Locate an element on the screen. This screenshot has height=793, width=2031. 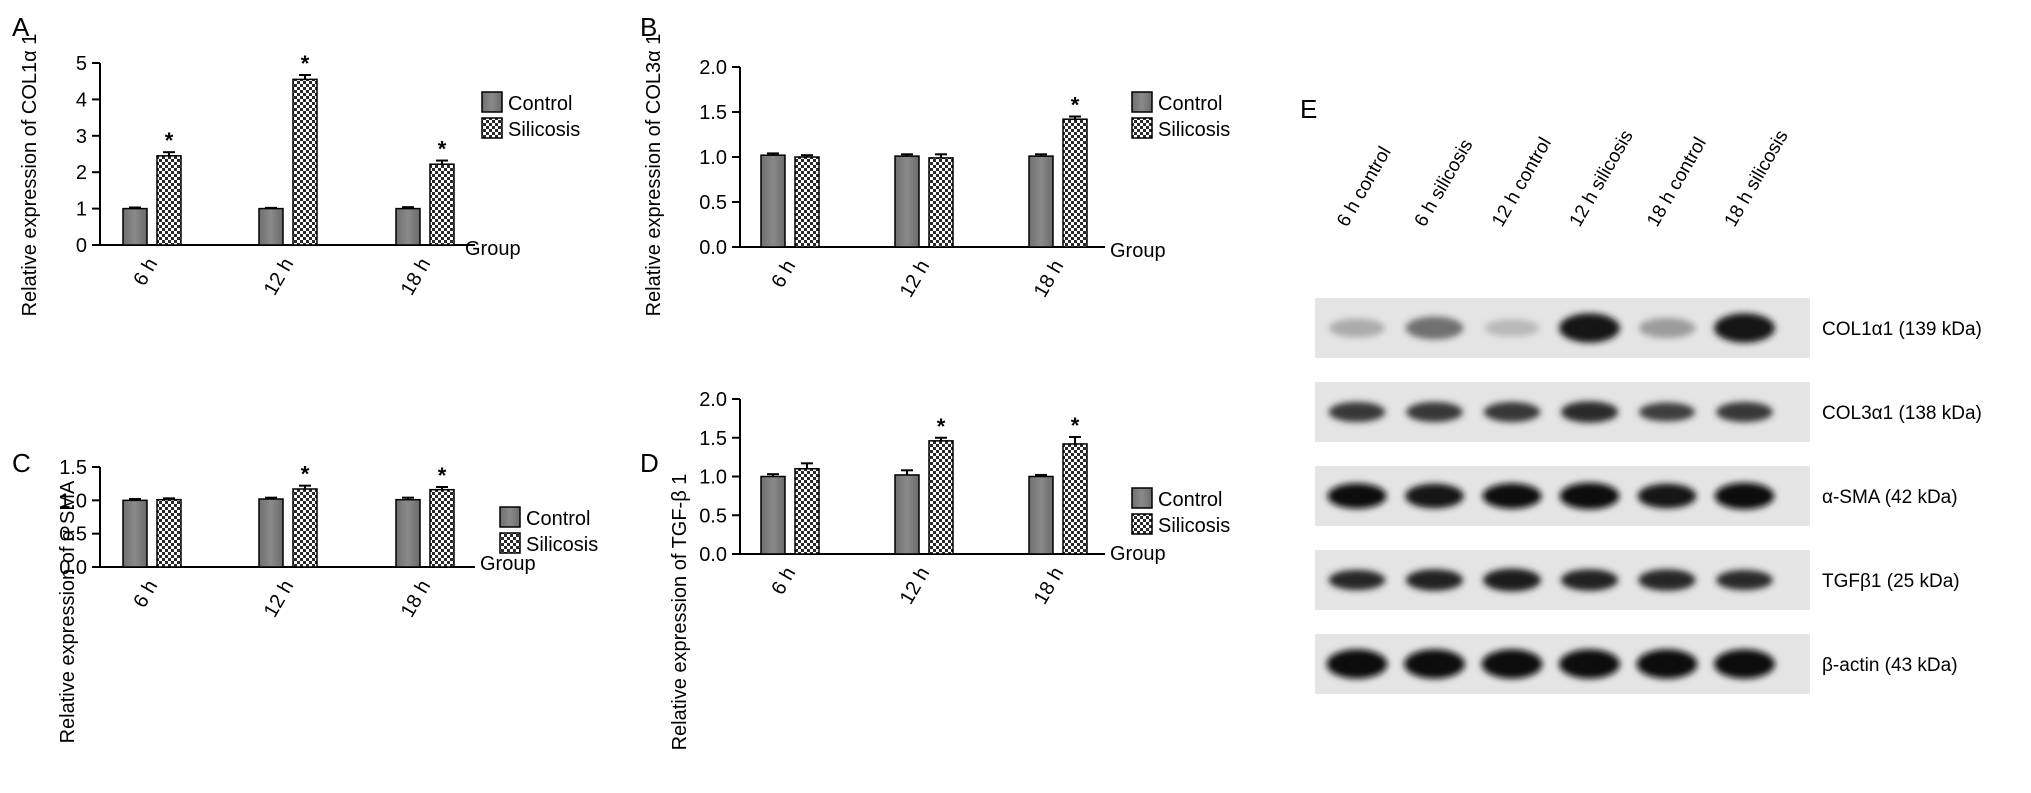
plot-area: 0.0 0.5 1.0 1.5 Group 6 h * 12 h * 18 h is located at coordinates (297, 539).